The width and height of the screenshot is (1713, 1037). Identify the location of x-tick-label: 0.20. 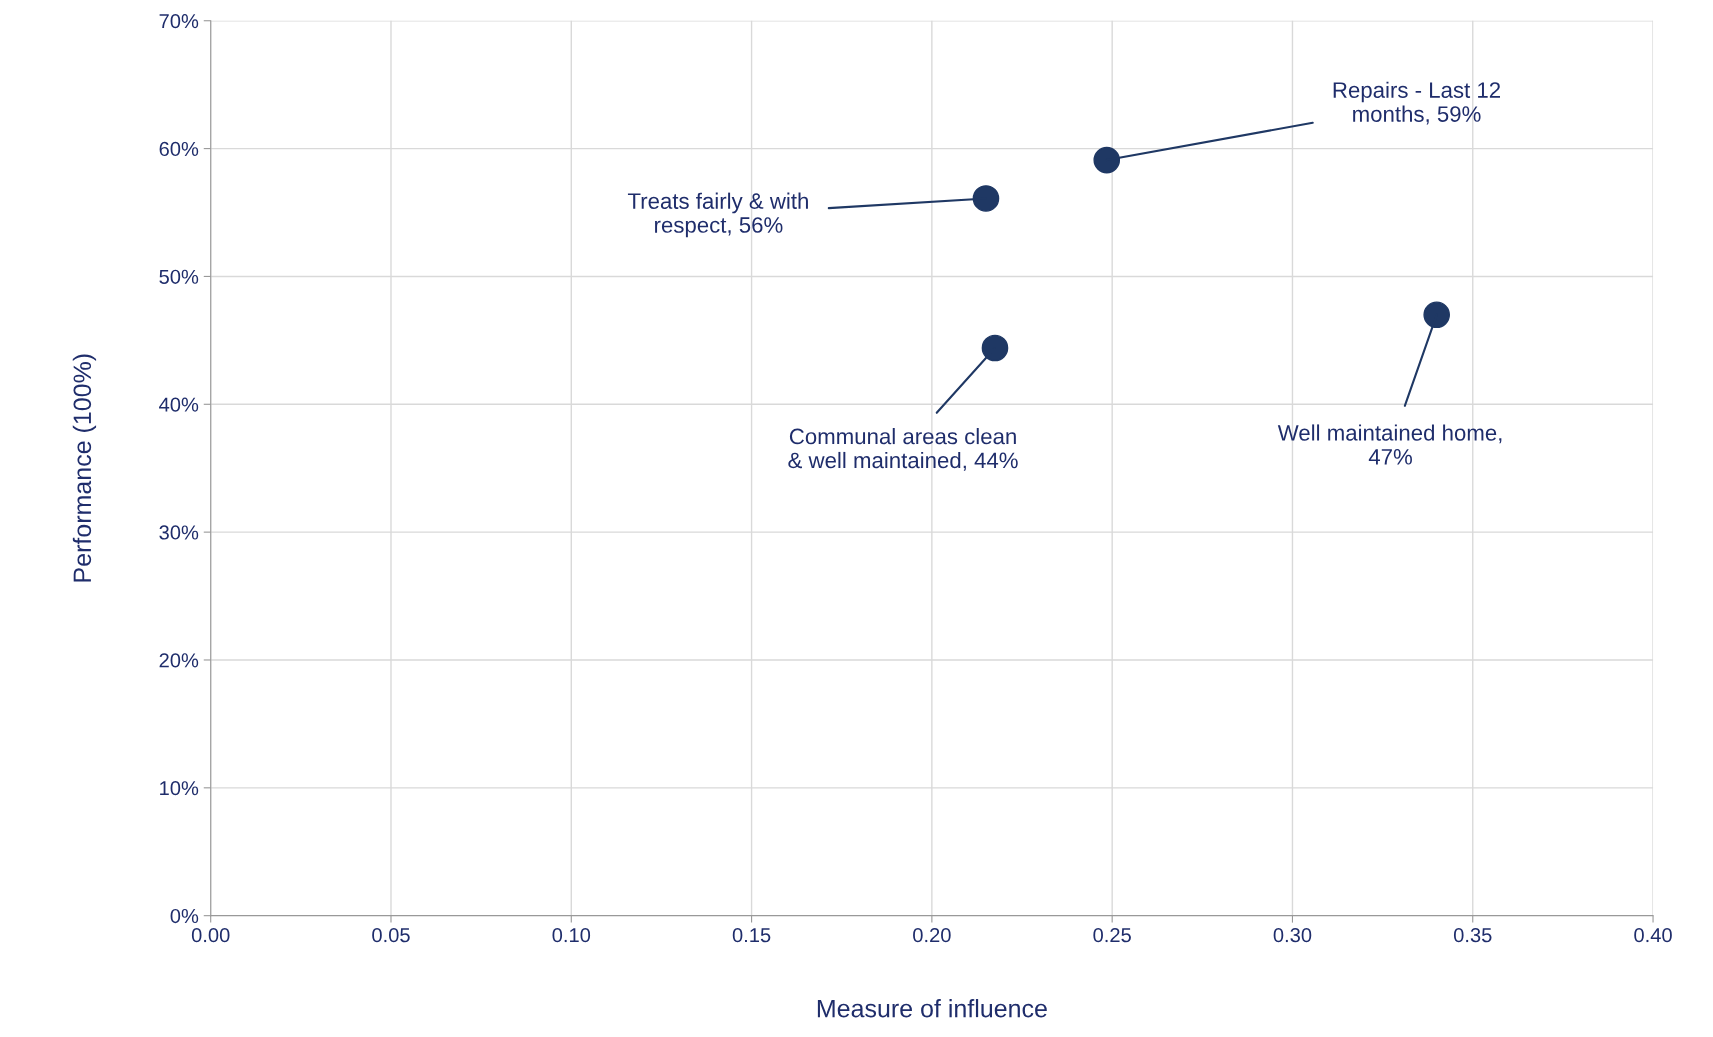
(932, 935).